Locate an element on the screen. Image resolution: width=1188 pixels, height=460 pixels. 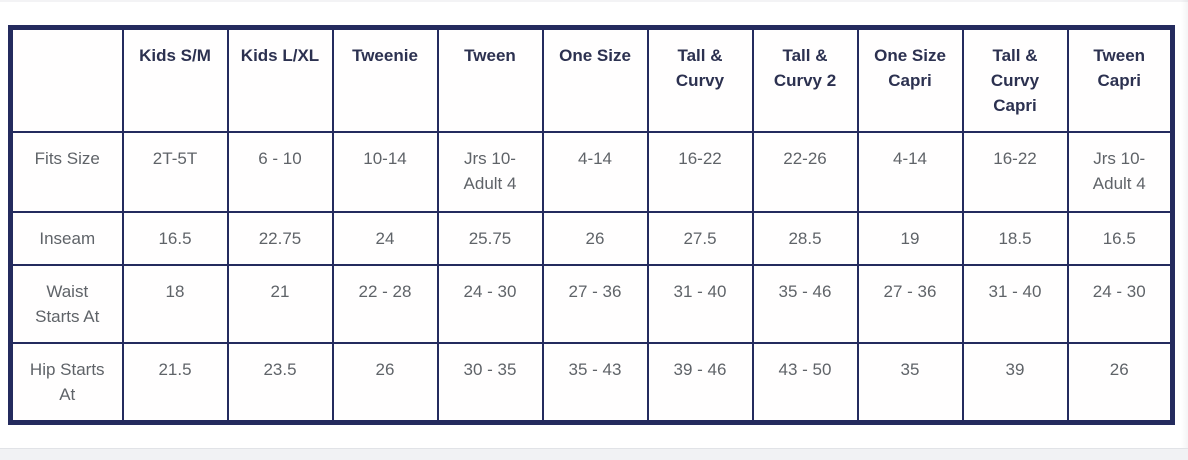
column-header: Tall & Curvy Capri is located at coordinates (1015, 79).